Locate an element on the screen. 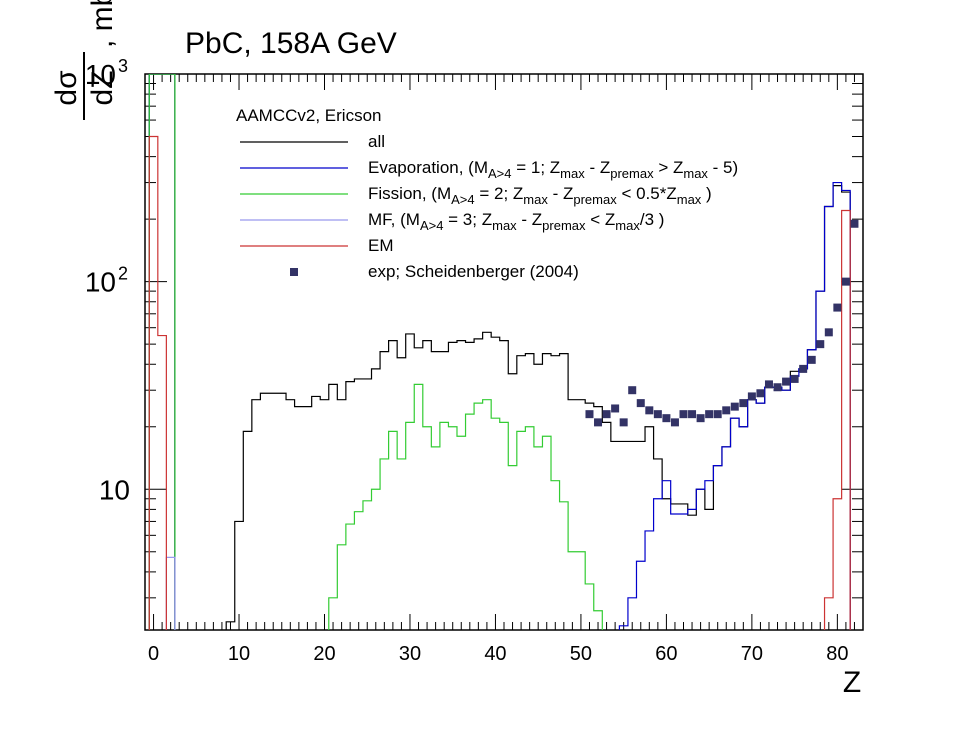 This screenshot has width=958, height=743. legend-entry-label: MF, (MA>4 = 3; Zmax - Zpremax < Zmax/3 ) is located at coordinates (516, 221).